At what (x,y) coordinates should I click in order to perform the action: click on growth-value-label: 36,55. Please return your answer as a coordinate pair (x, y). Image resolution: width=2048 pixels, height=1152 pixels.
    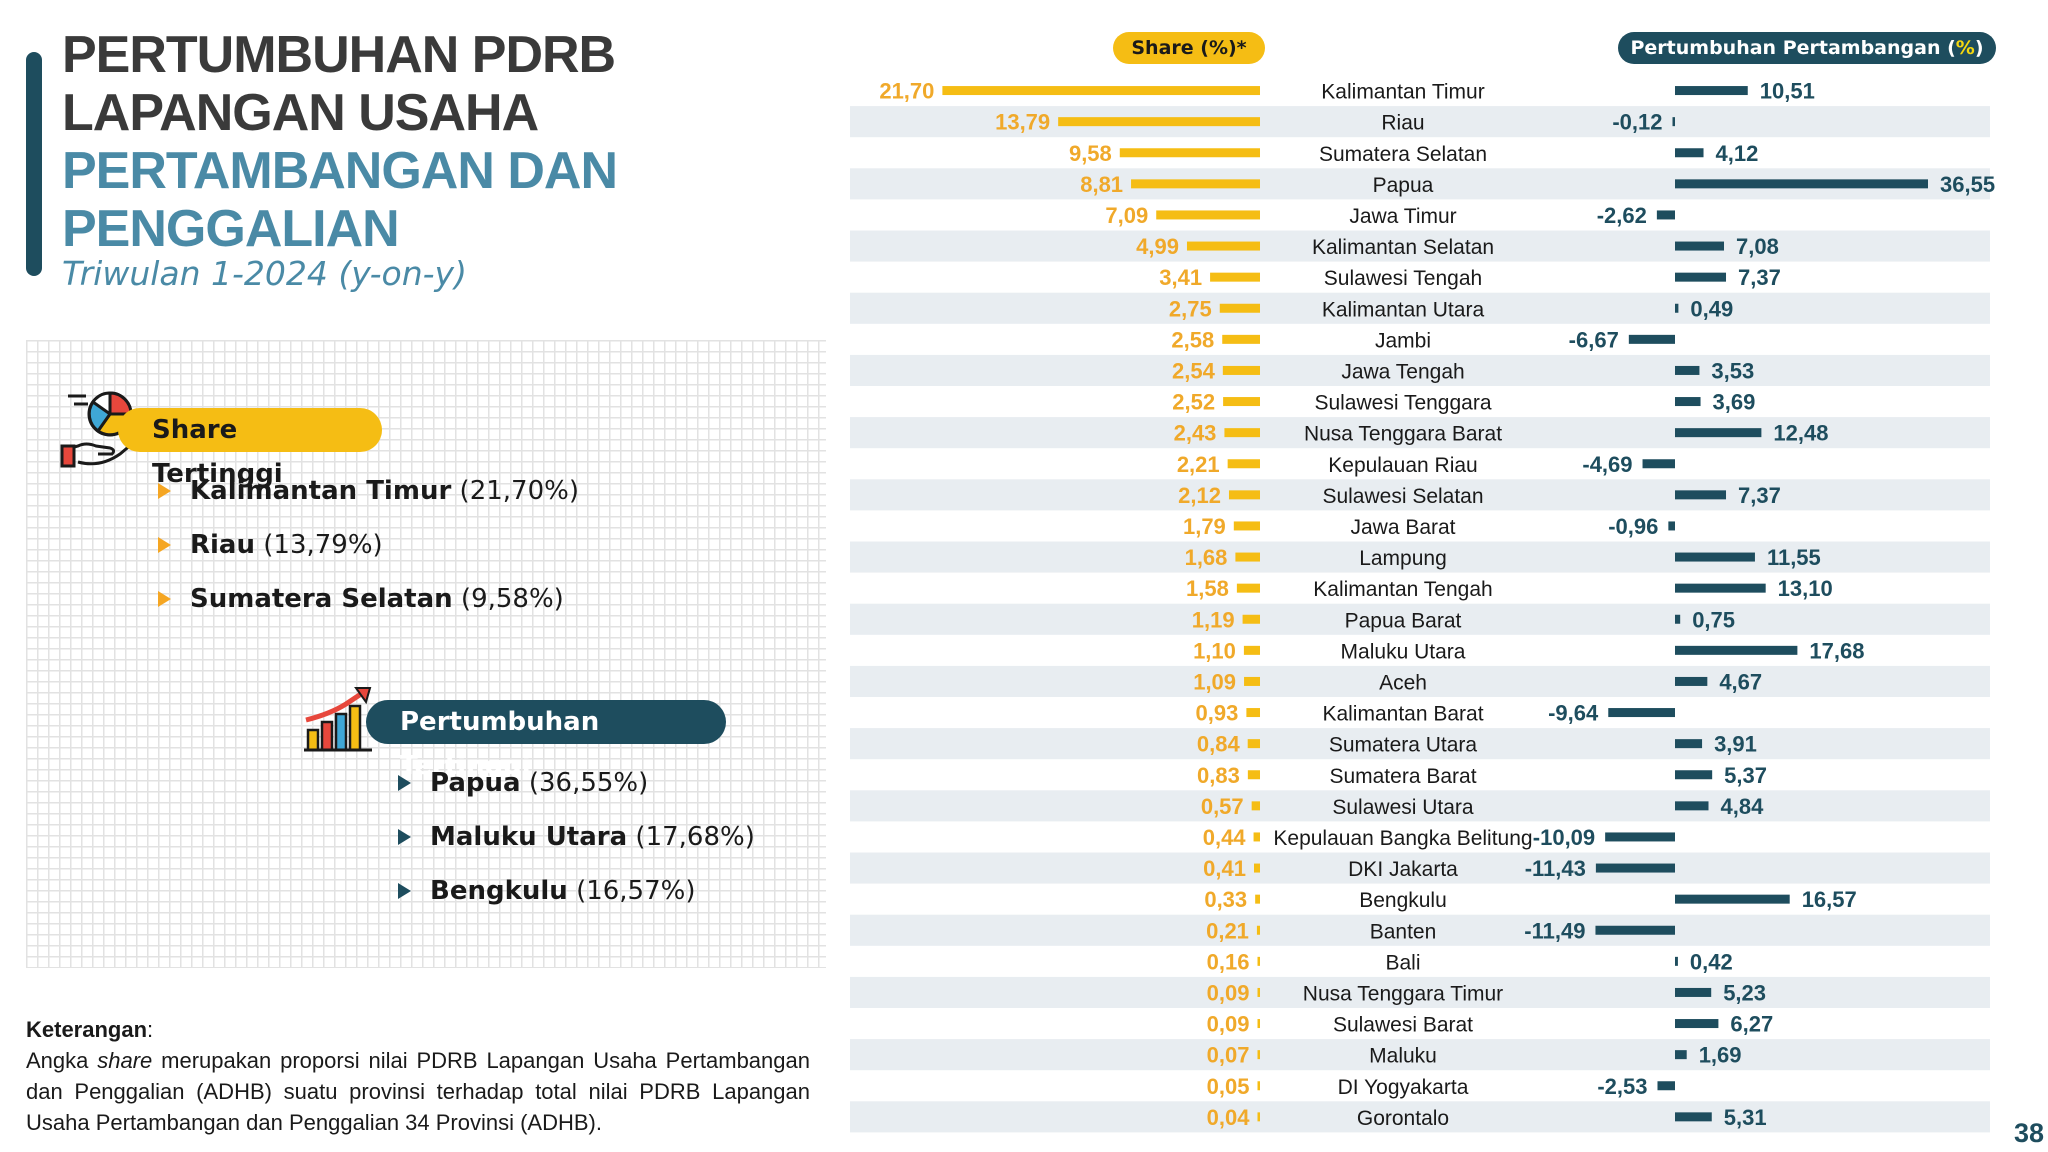
    Looking at the image, I should click on (1967, 184).